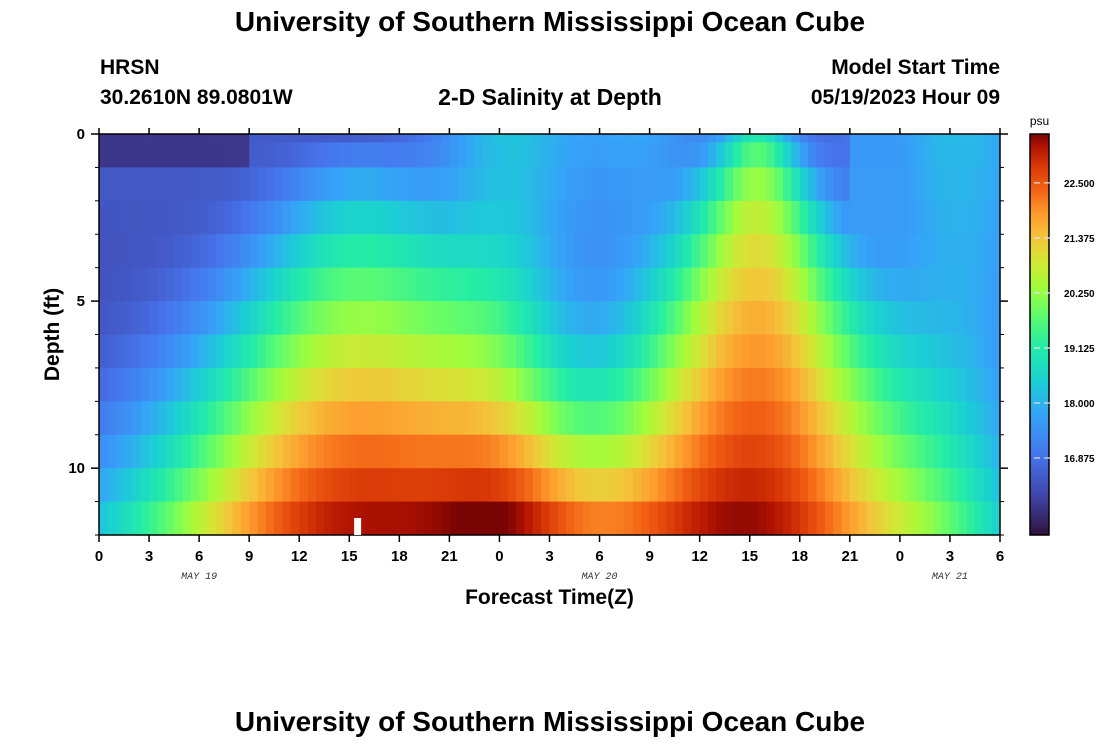 The height and width of the screenshot is (750, 1100). Describe the element at coordinates (950, 577) in the screenshot. I see `x-date-label: MAY 21` at that location.